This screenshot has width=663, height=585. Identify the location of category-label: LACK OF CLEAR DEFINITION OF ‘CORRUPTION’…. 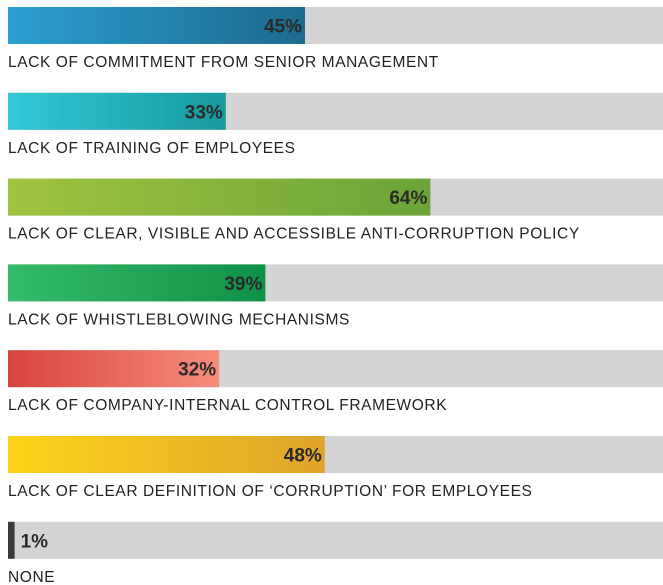
(270, 491).